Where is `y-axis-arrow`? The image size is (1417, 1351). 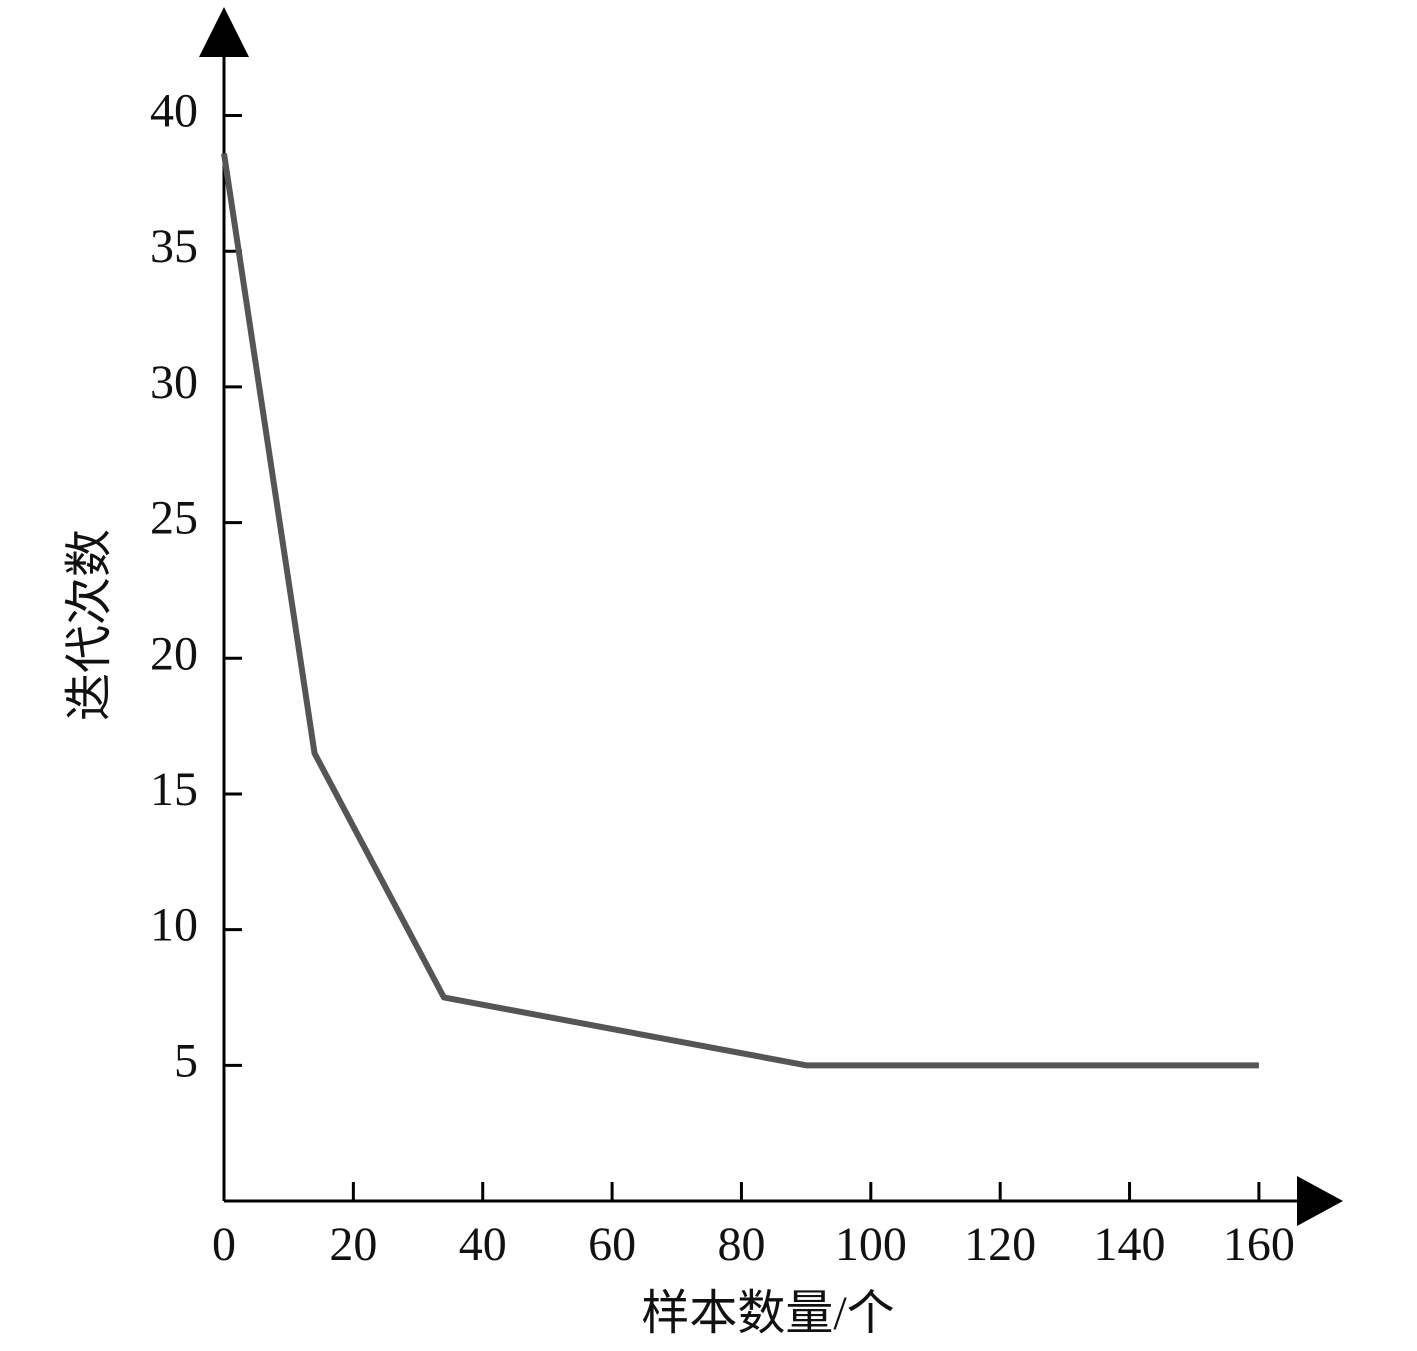 y-axis-arrow is located at coordinates (224, 32).